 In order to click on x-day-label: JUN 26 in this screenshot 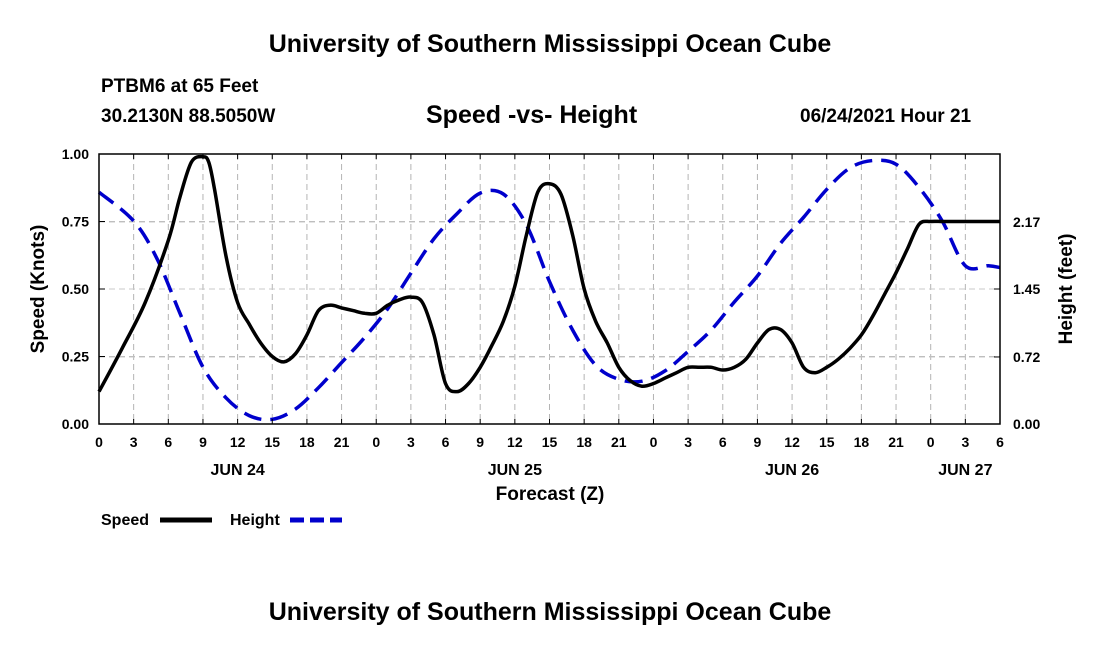, I will do `click(792, 470)`.